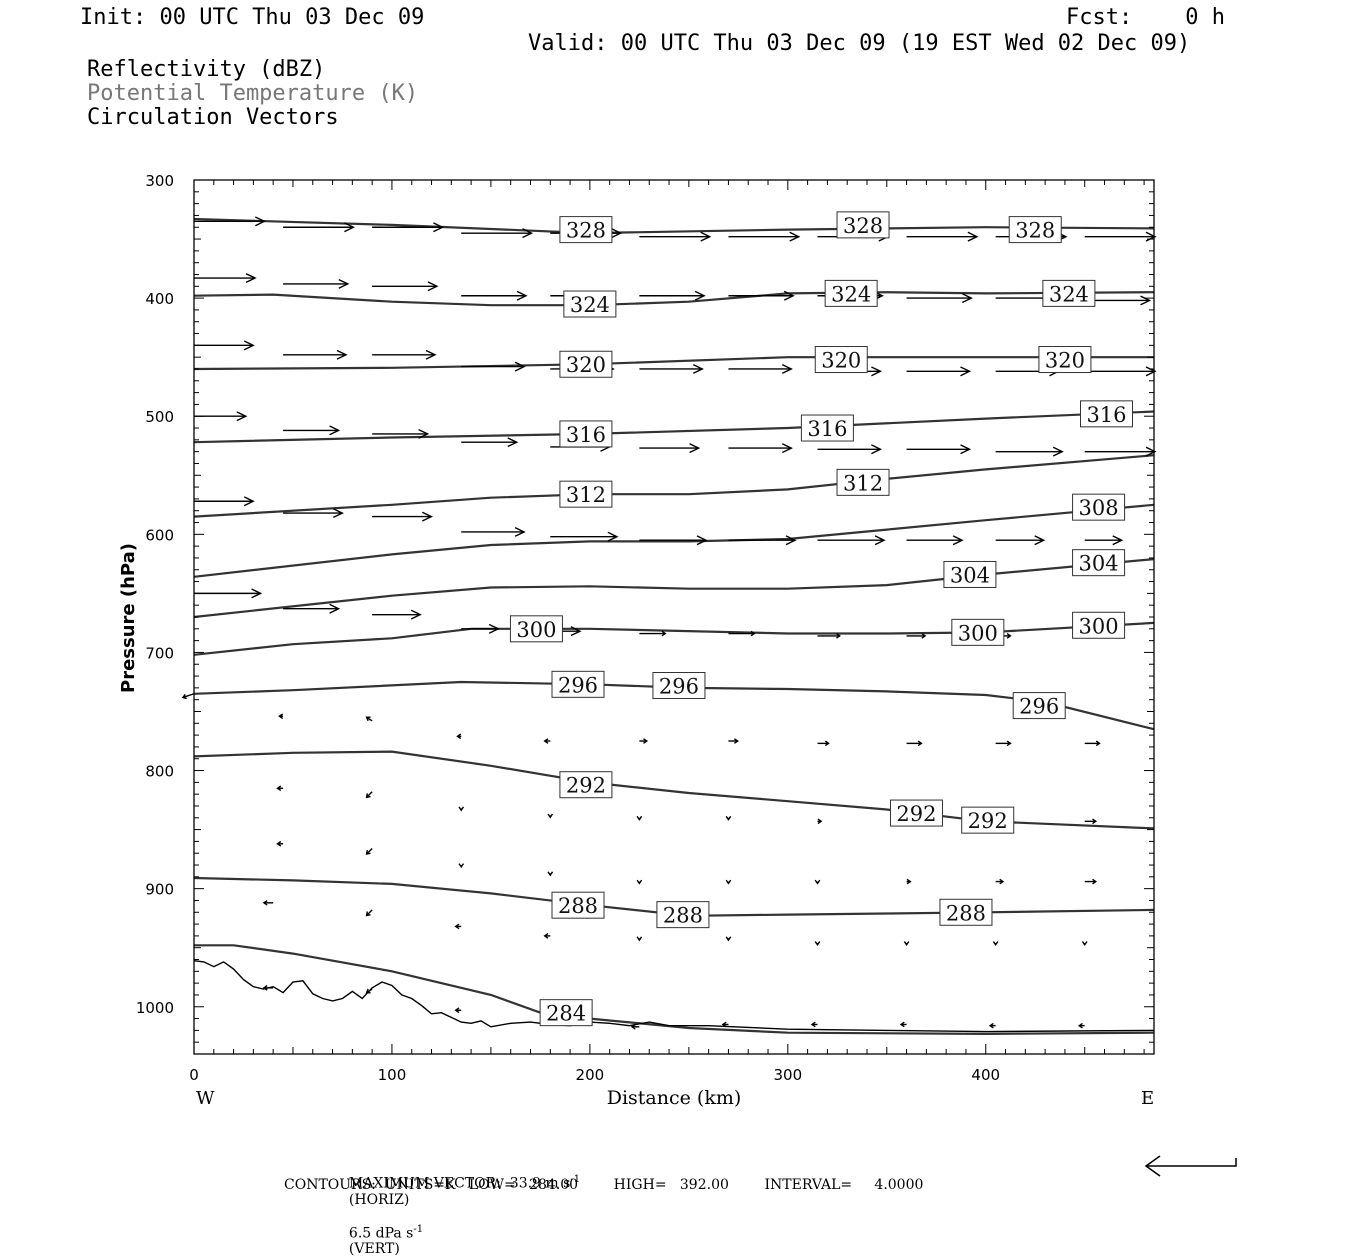 The image size is (1350, 1257). I want to click on contour-label-312-0: 312, so click(586, 494).